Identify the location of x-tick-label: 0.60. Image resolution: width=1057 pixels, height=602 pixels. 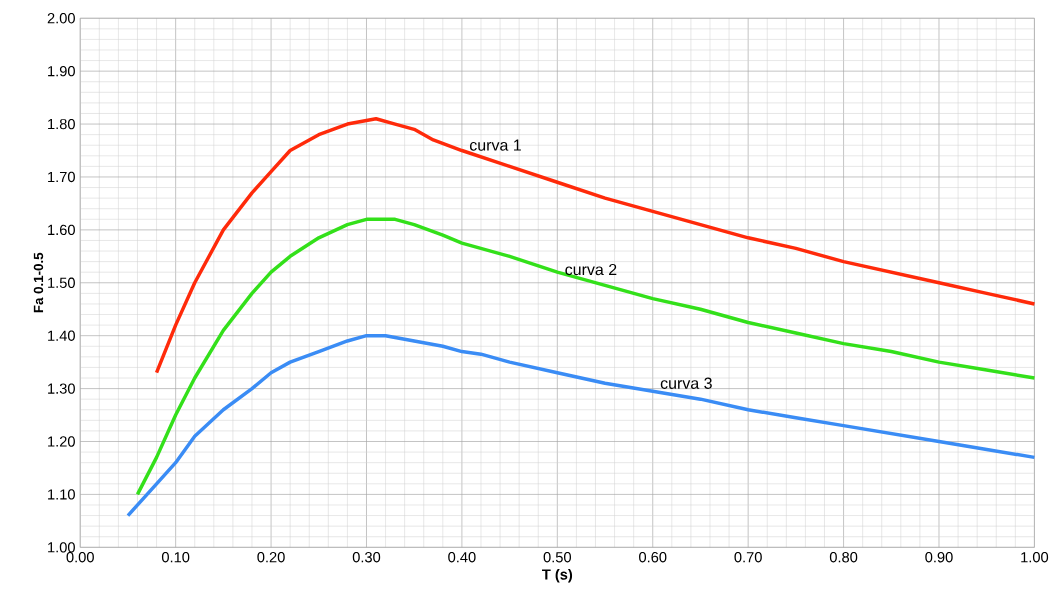
(653, 557).